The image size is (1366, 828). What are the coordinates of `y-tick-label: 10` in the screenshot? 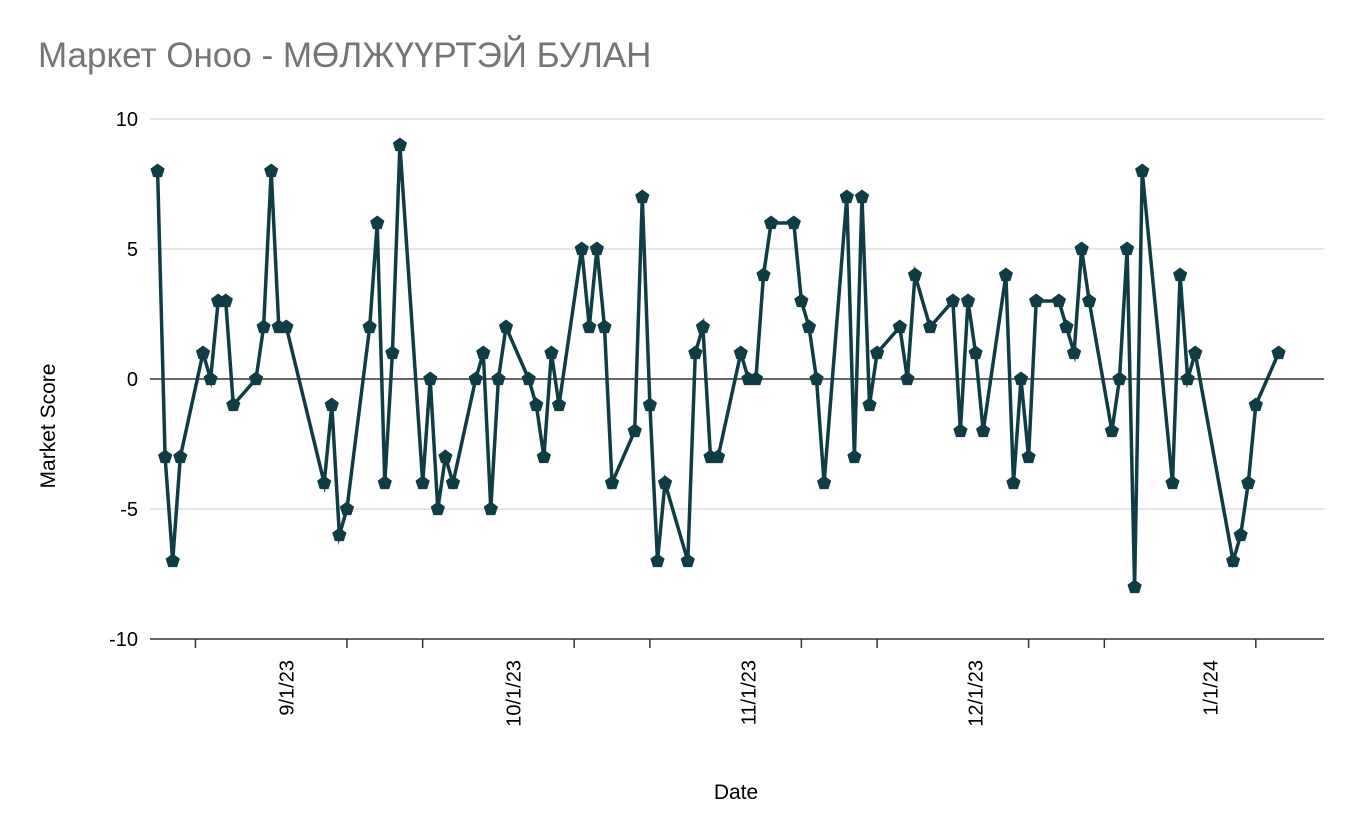 It's located at (127, 120).